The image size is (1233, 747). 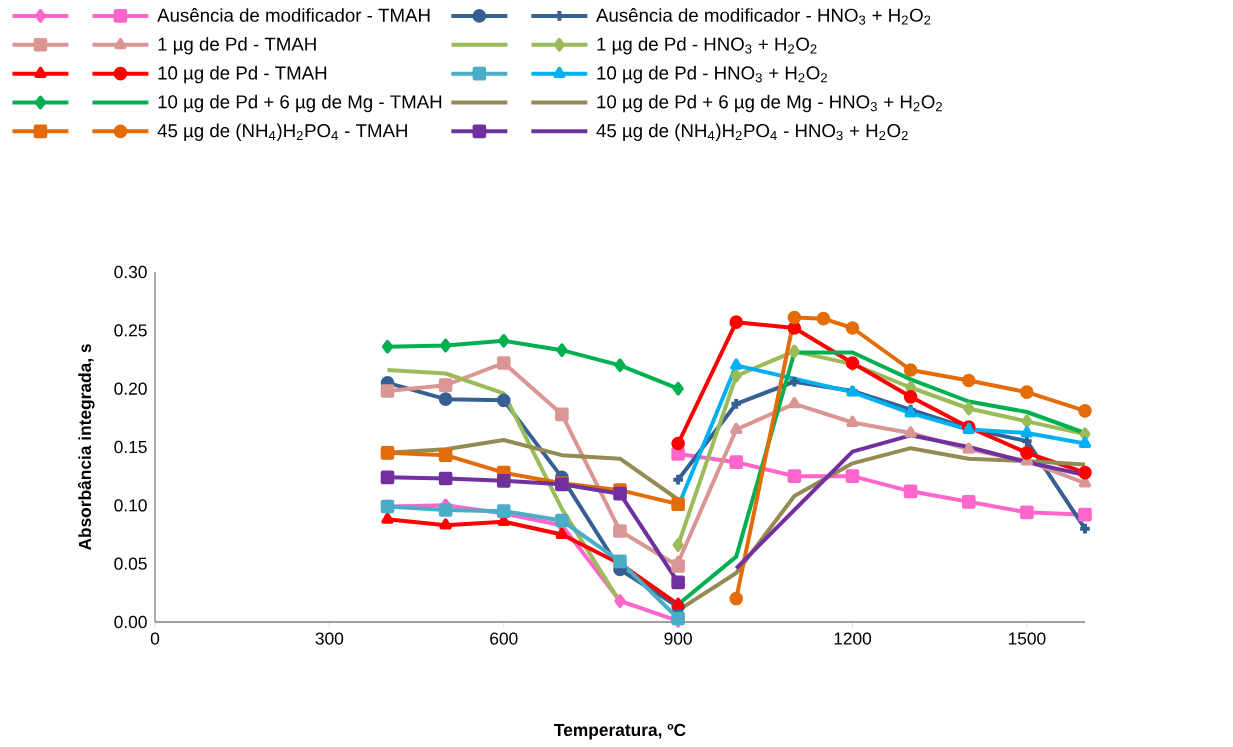 What do you see at coordinates (769, 103) in the screenshot?
I see `legend-label: 10 µg de Pd + 6 µg de Mg - HNO$_{3}$ + H$_{2}$O$_{2}$` at bounding box center [769, 103].